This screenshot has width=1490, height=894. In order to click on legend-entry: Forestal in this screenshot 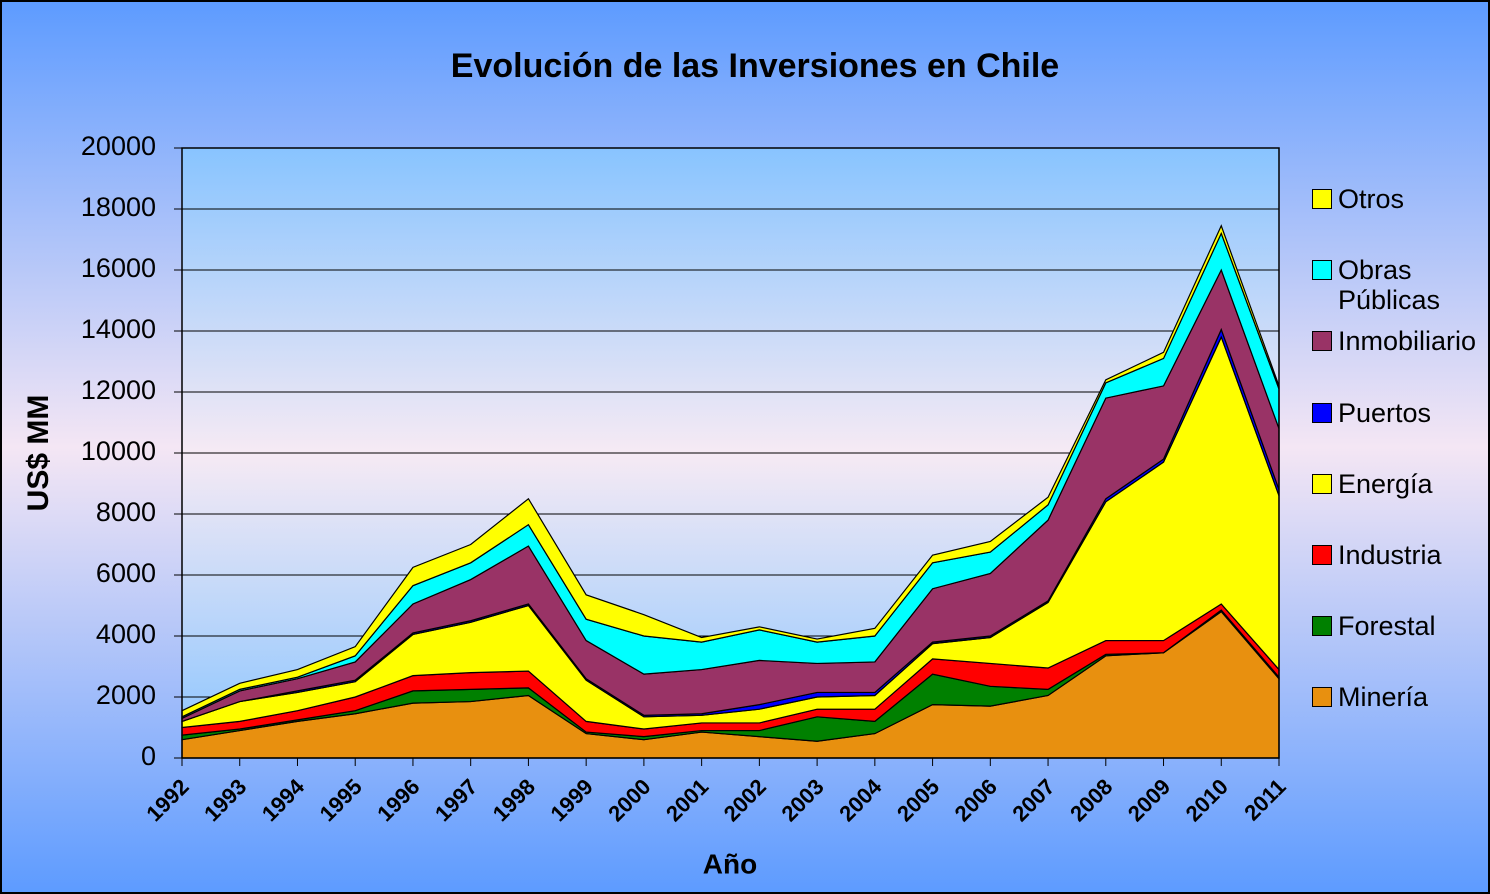, I will do `click(1401, 626)`.